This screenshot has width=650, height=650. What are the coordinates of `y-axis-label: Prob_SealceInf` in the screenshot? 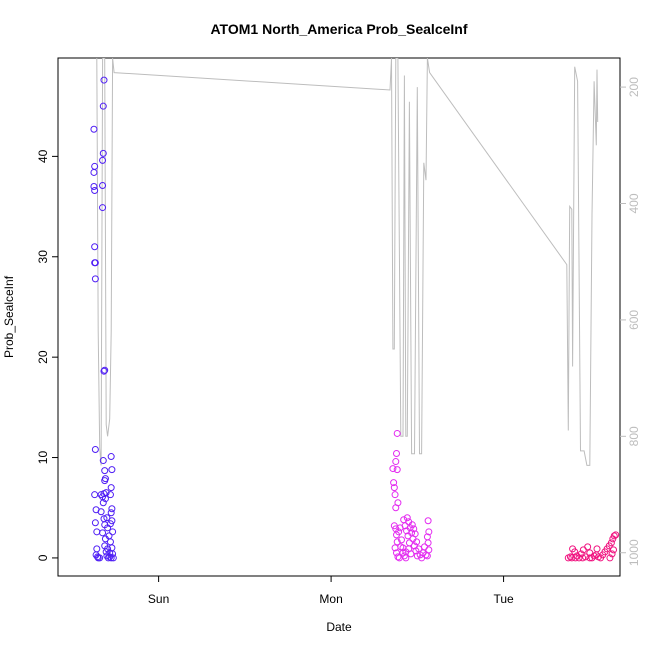 It's located at (9, 316).